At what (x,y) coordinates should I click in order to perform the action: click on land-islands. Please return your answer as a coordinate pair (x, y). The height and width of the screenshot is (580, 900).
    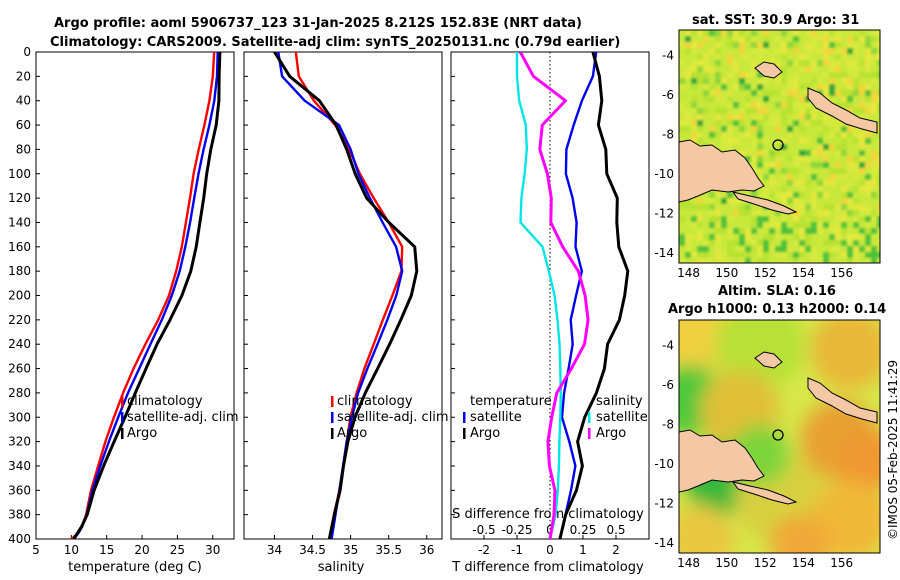
    Looking at the image, I should click on (764, 203).